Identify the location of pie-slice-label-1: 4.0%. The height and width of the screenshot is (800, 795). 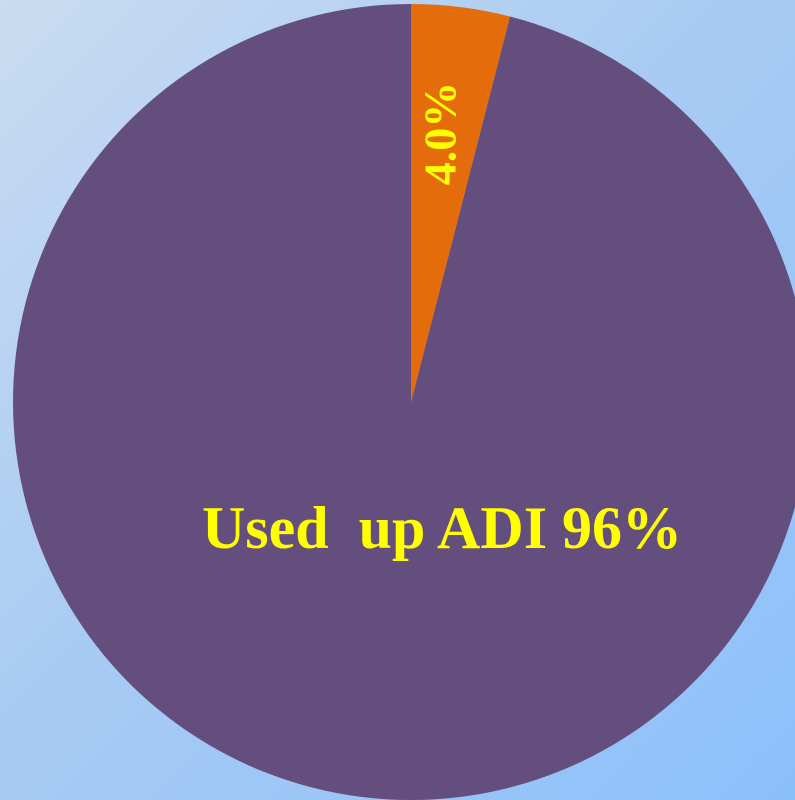
(439, 134).